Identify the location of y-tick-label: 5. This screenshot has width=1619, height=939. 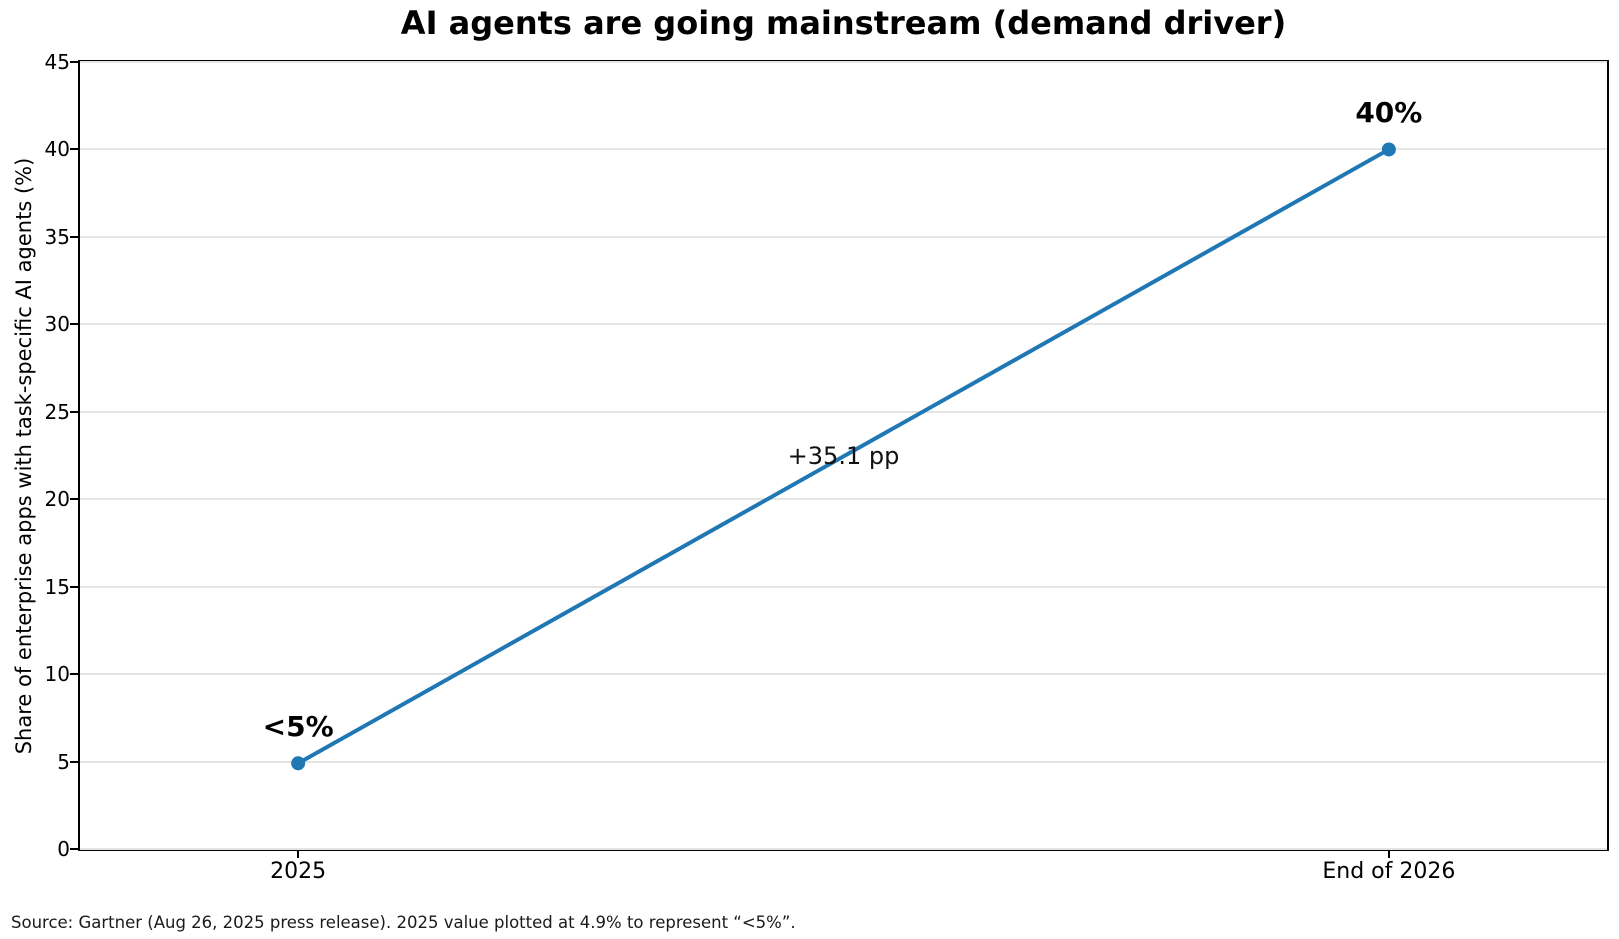
(63, 761).